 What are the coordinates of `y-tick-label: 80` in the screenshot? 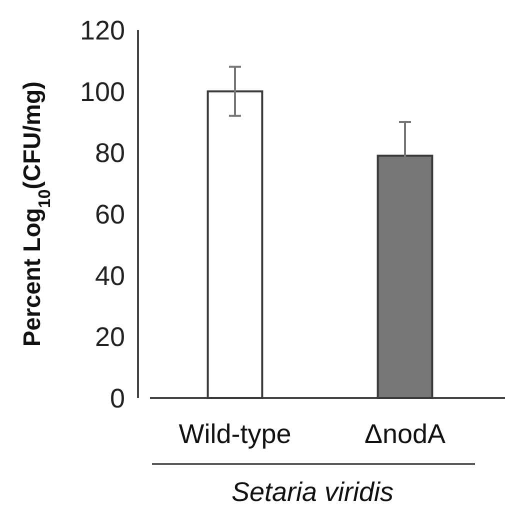 It's located at (109, 153).